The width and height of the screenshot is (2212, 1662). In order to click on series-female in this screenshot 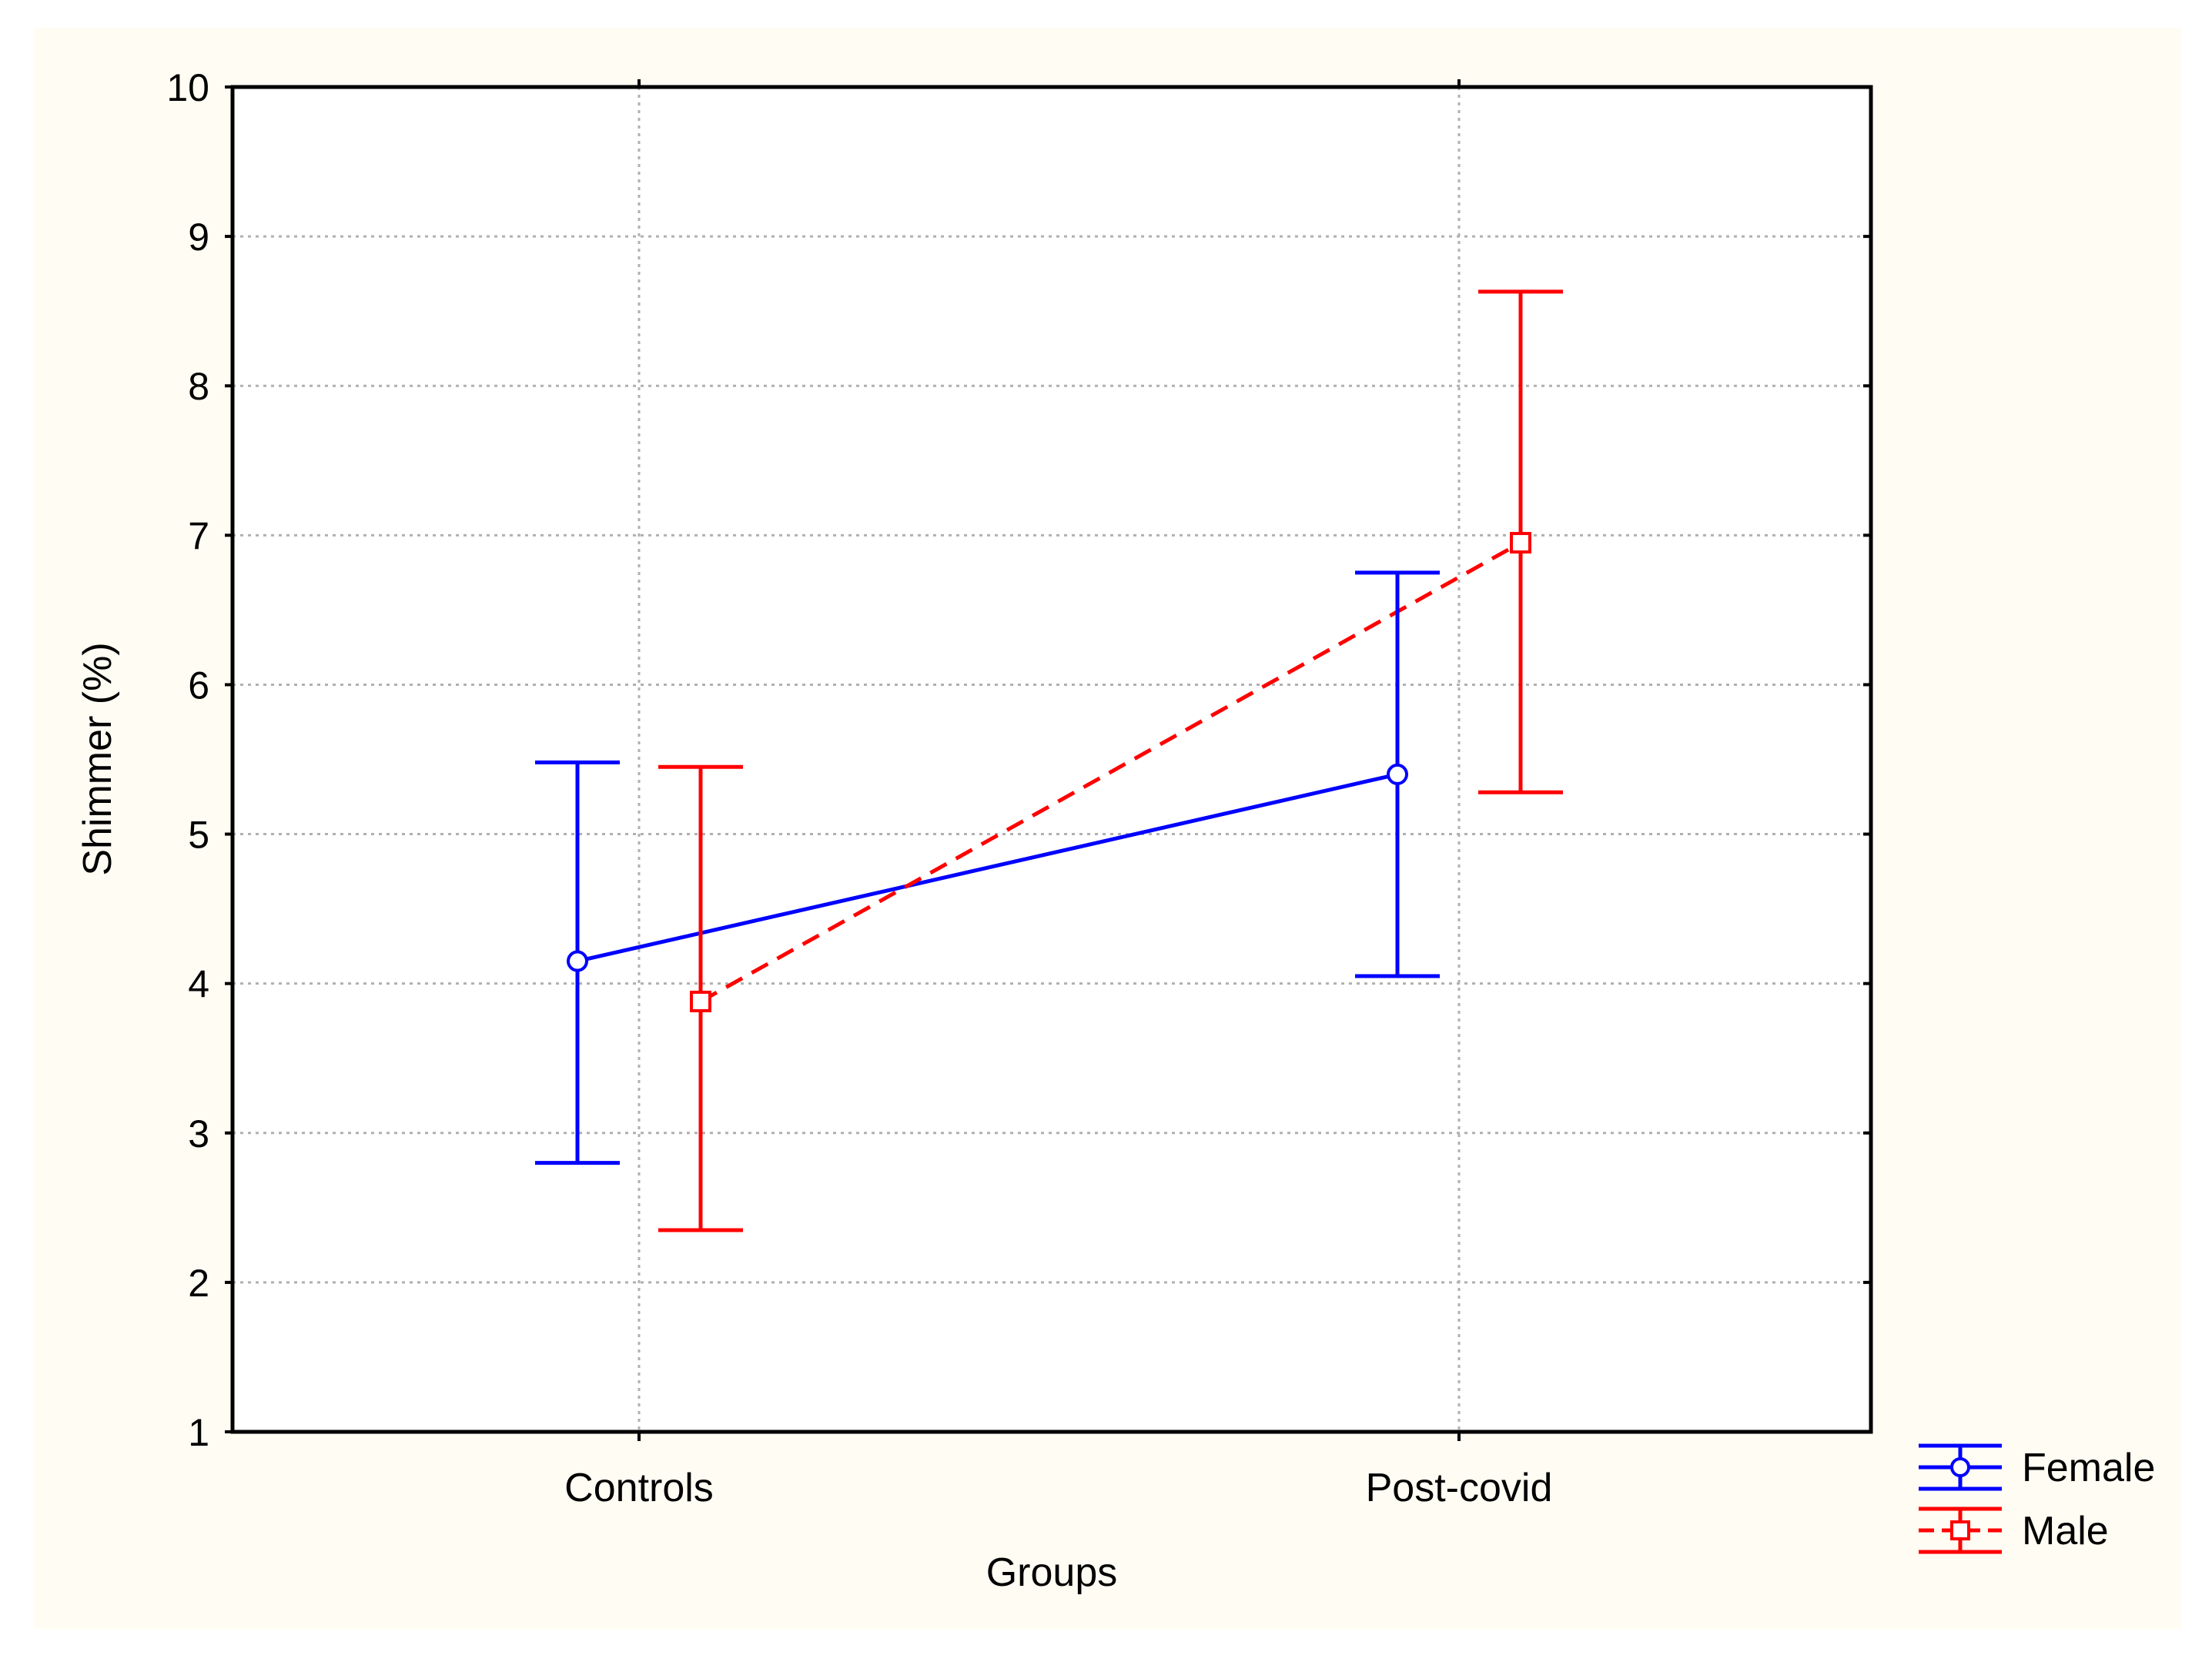, I will do `click(987, 868)`.